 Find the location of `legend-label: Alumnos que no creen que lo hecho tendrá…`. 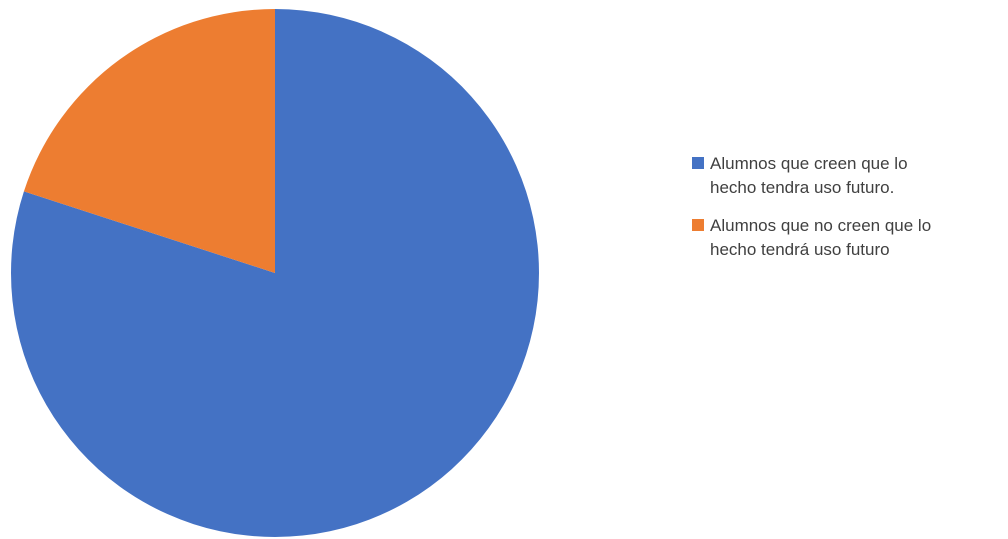

legend-label: Alumnos que no creen que lo hecho tendrá… is located at coordinates (821, 237).